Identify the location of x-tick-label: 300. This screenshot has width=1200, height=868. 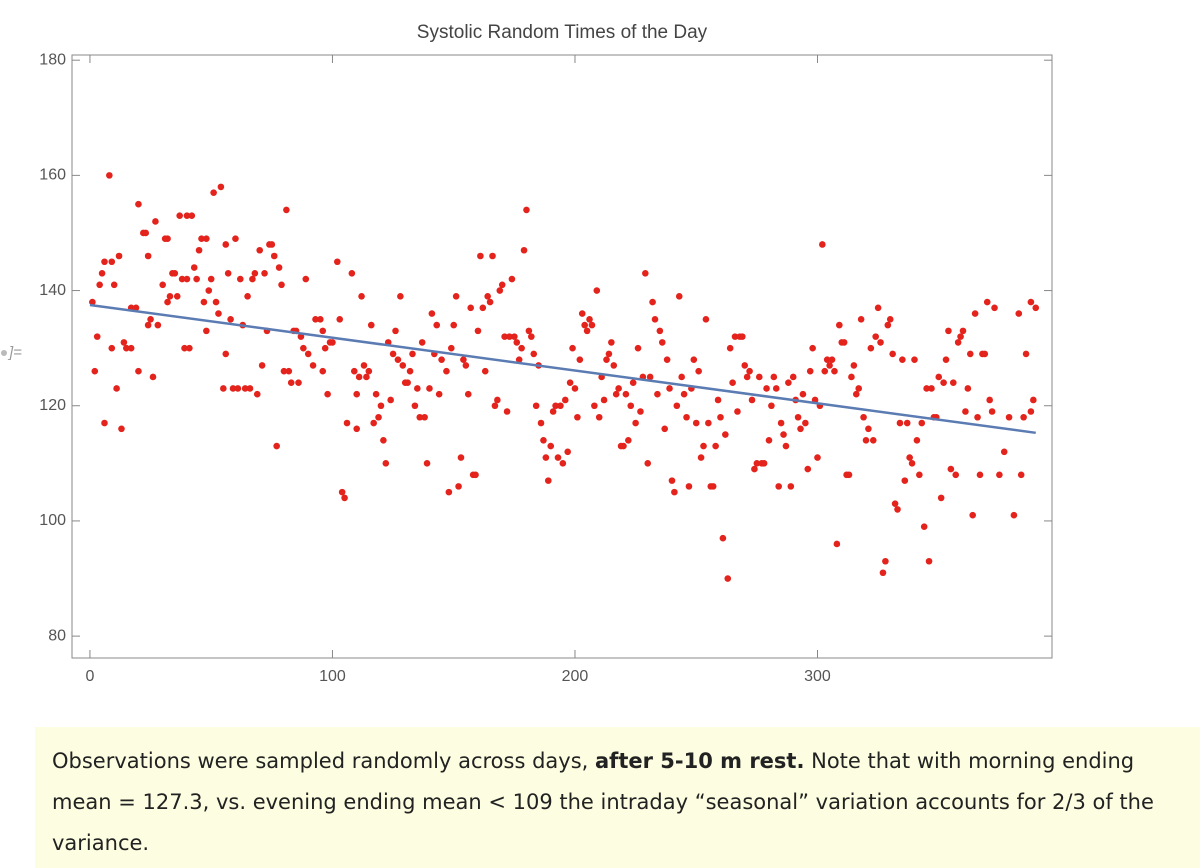
(817, 676).